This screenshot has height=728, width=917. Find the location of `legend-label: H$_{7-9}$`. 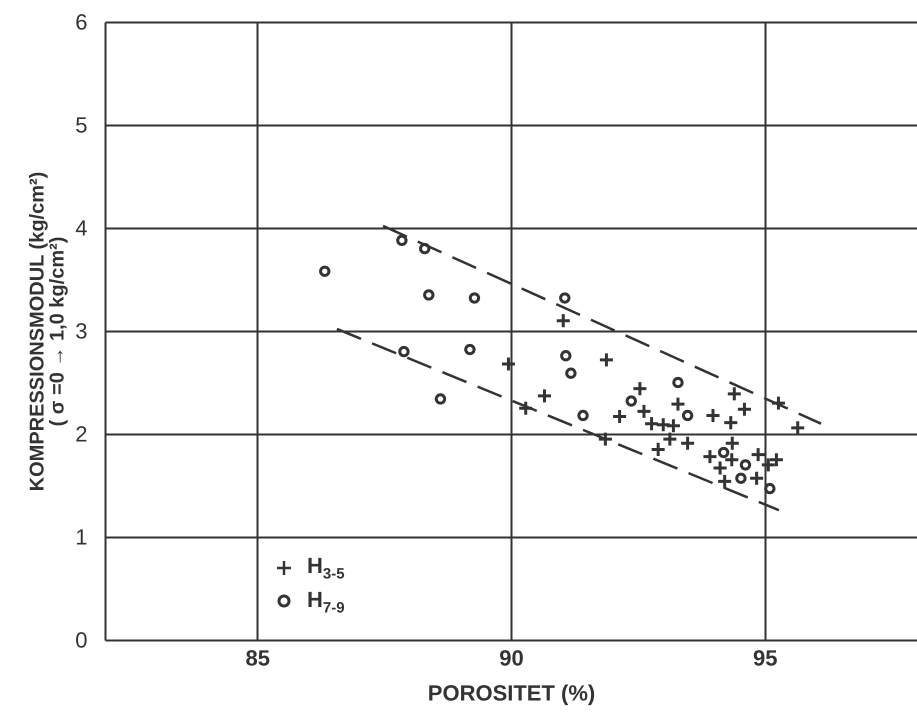

legend-label: H$_{7-9}$ is located at coordinates (326, 601).